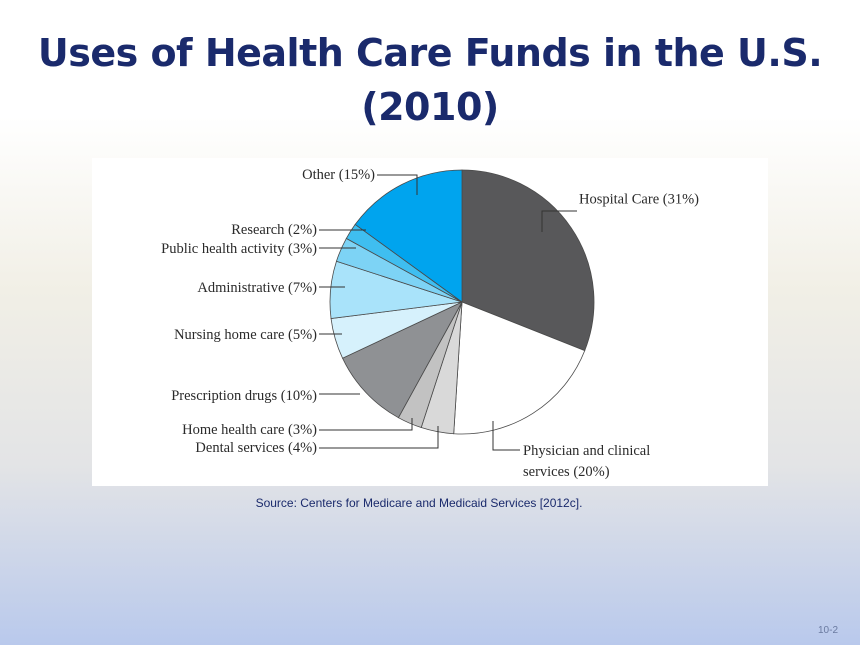  What do you see at coordinates (379, 437) in the screenshot?
I see `leader-dental` at bounding box center [379, 437].